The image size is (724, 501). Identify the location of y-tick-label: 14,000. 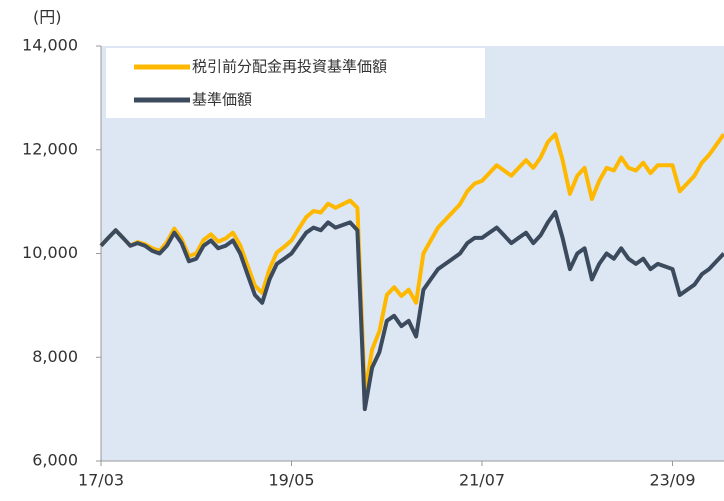
(50, 45).